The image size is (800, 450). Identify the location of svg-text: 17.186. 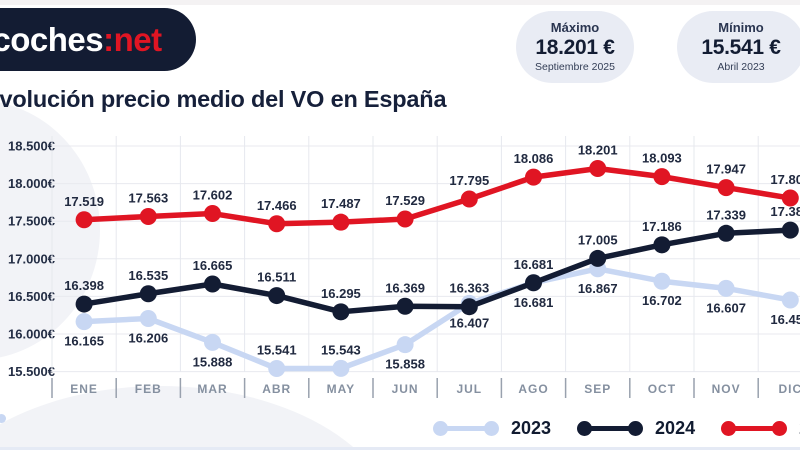
(662, 226).